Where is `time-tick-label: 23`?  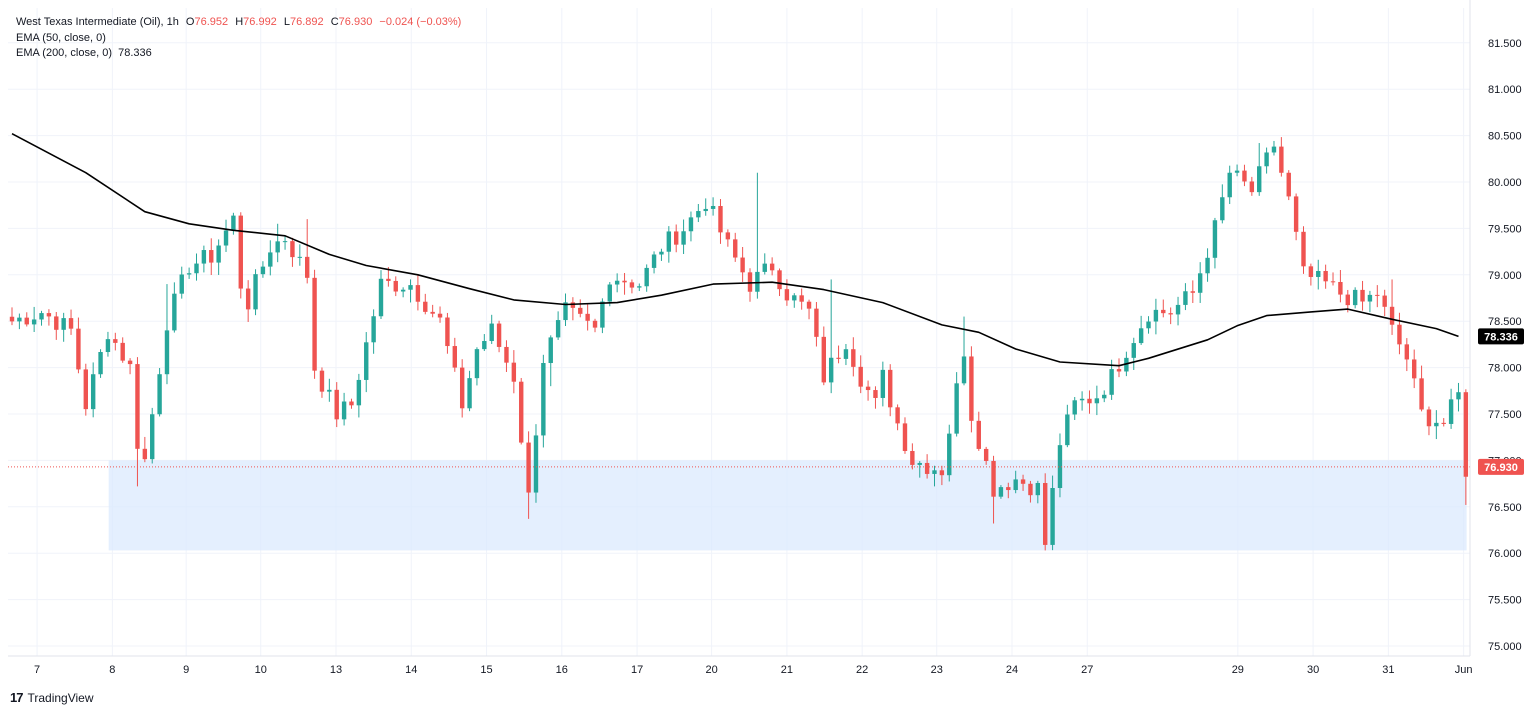 time-tick-label: 23 is located at coordinates (937, 670).